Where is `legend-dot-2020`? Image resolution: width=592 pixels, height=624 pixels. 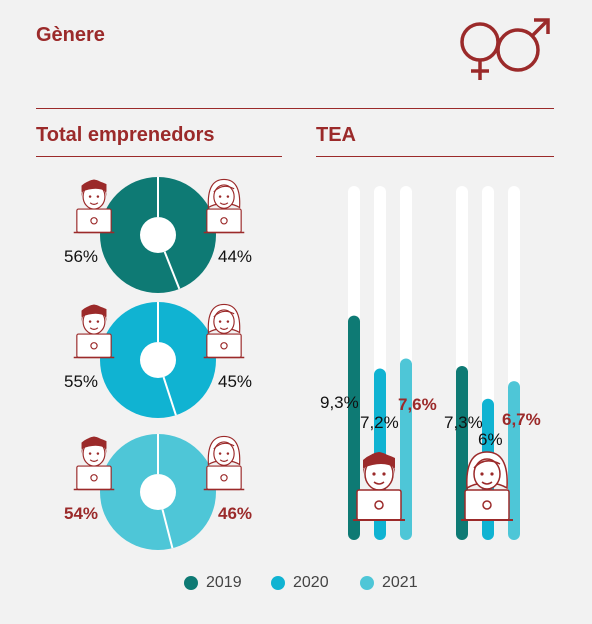
legend-dot-2020 is located at coordinates (278, 583).